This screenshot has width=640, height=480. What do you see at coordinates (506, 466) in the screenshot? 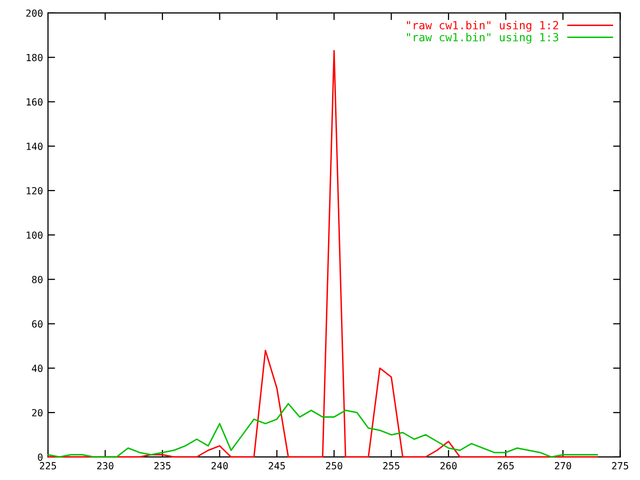
I see `x-tick-label: 265` at bounding box center [506, 466].